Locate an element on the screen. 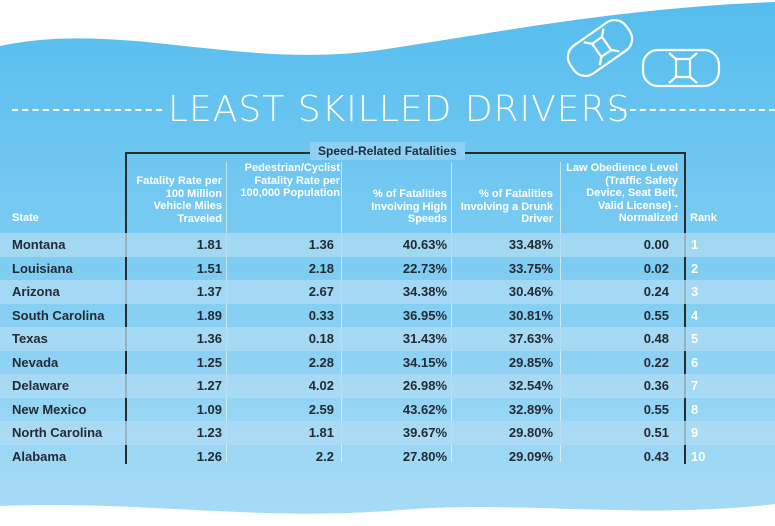 Image resolution: width=775 pixels, height=526 pixels. high-speeds-cell: 39.67% is located at coordinates (424, 432).